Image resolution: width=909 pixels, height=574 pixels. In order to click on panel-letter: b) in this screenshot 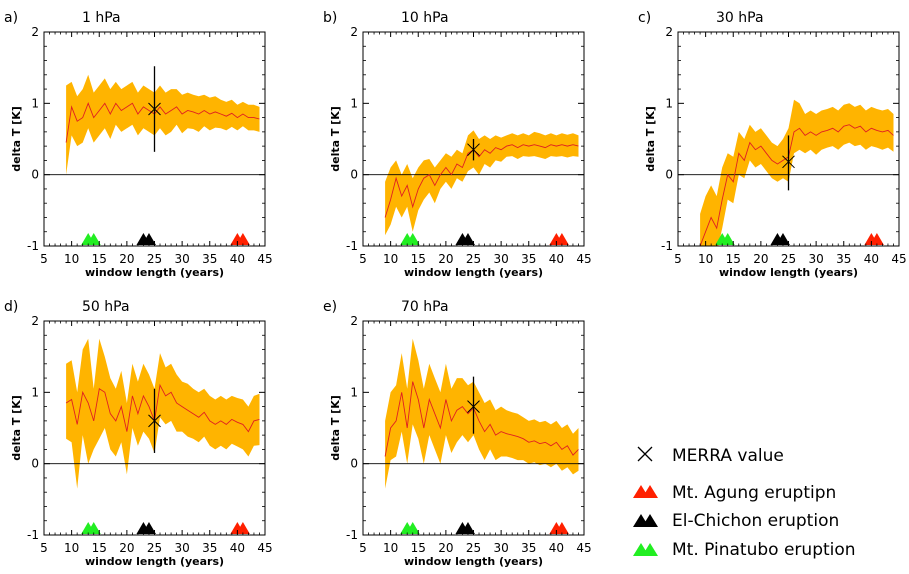, I will do `click(330, 18)`.